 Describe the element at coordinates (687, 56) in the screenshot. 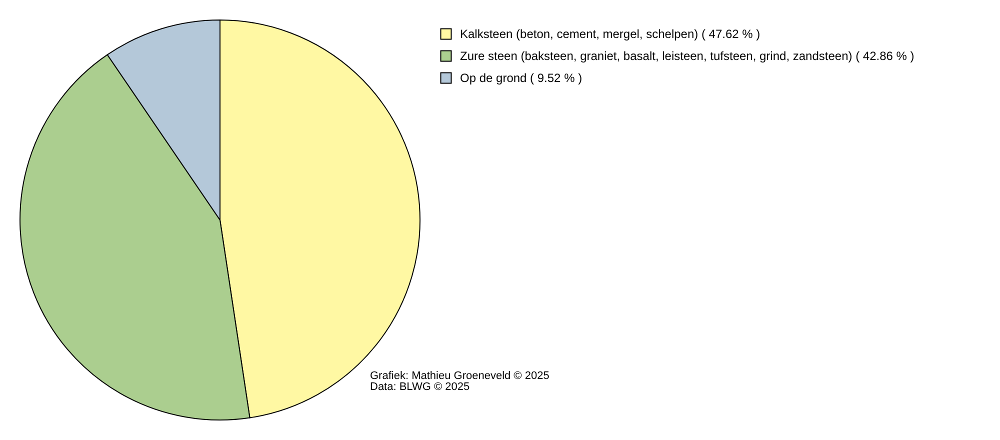

I see `legend-label: Zure steen (baksteen, graniet, basalt, leisteen, tufsteen, grind, zandsteen) ( 42.86 % )` at that location.